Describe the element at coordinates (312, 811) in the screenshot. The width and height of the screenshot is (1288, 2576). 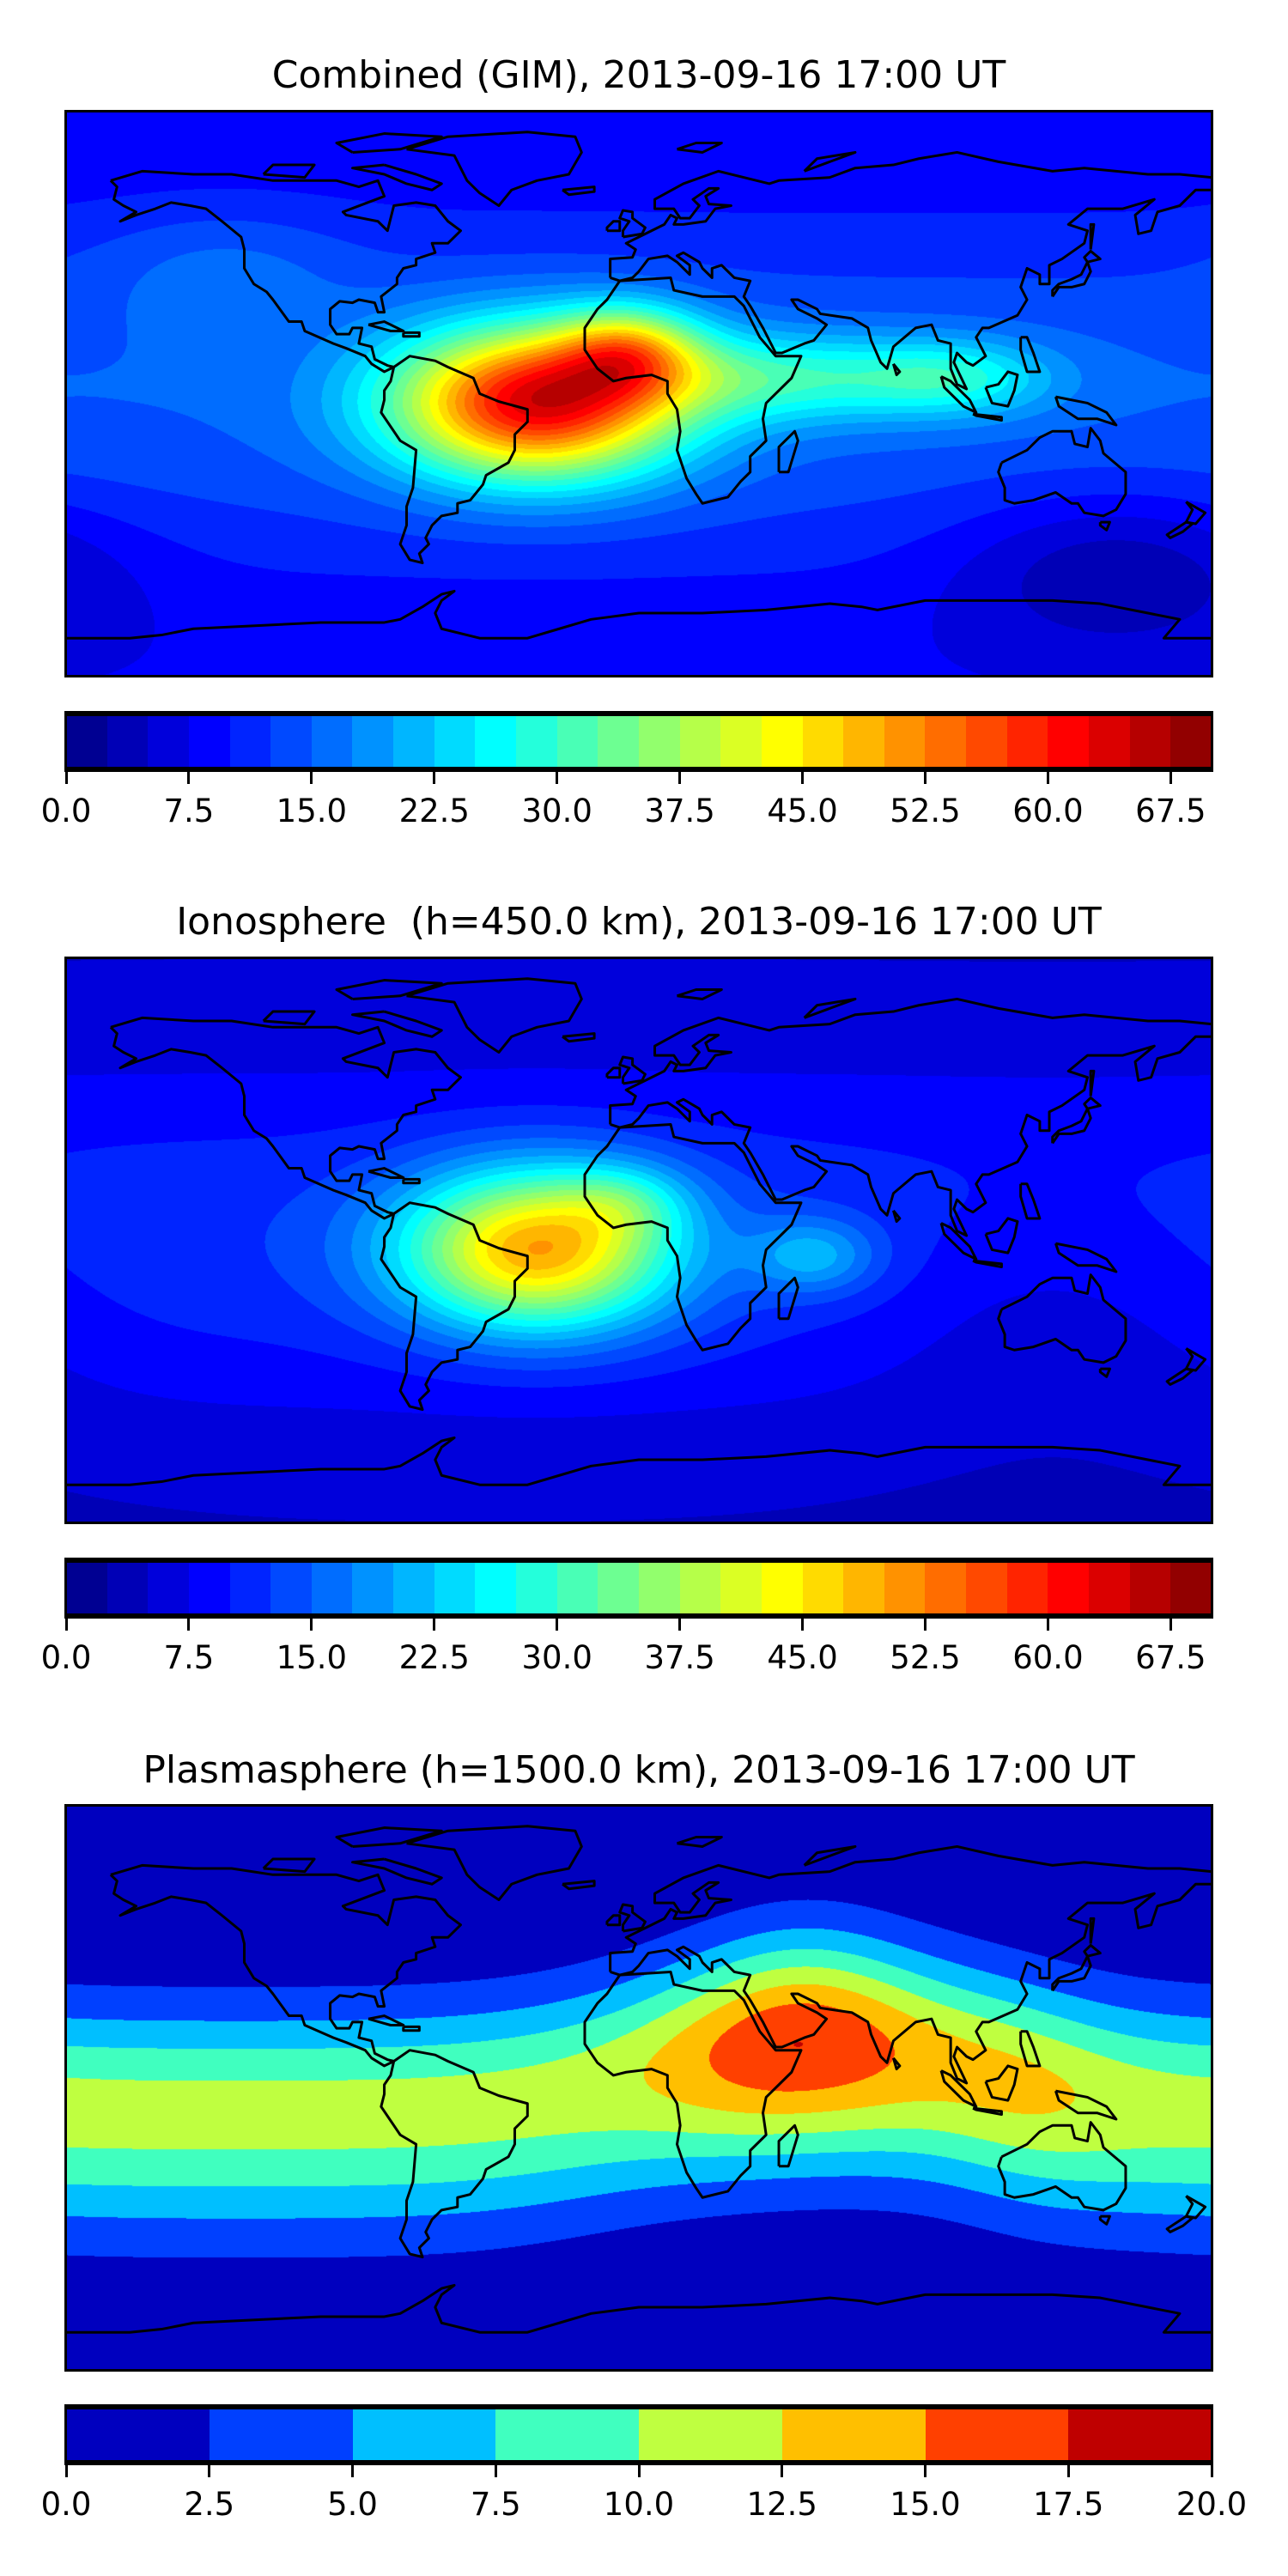
I see `colorbar-tick-label: 15.0` at that location.